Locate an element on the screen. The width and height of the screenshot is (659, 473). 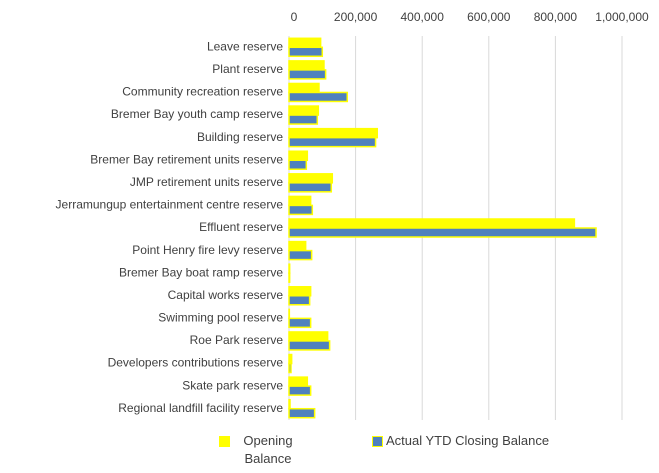
legend-item: Opening Balance is located at coordinates (261, 450).